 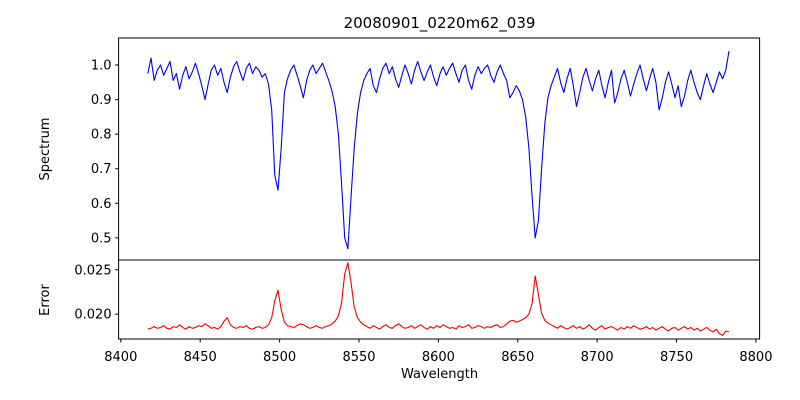 I want to click on x-tick-label: 8650, so click(x=517, y=357).